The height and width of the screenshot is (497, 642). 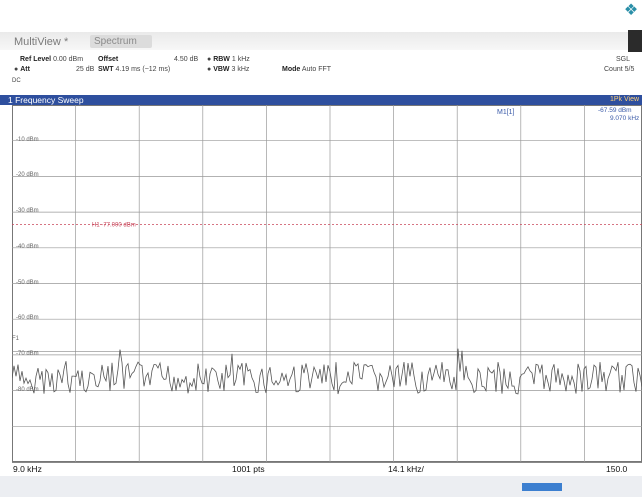 What do you see at coordinates (143, 69) in the screenshot?
I see `swt-value: 4.19 ms (~12 ms)` at bounding box center [143, 69].